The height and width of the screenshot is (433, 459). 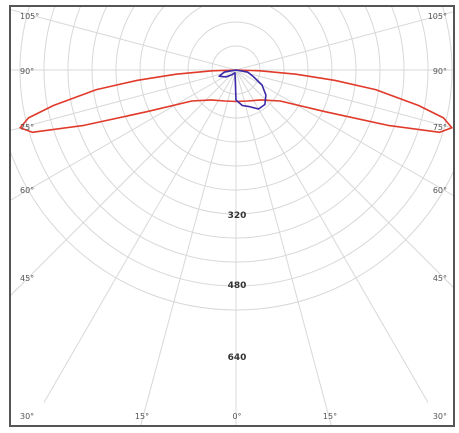 I want to click on right-tick-90: 90°, so click(x=440, y=71).